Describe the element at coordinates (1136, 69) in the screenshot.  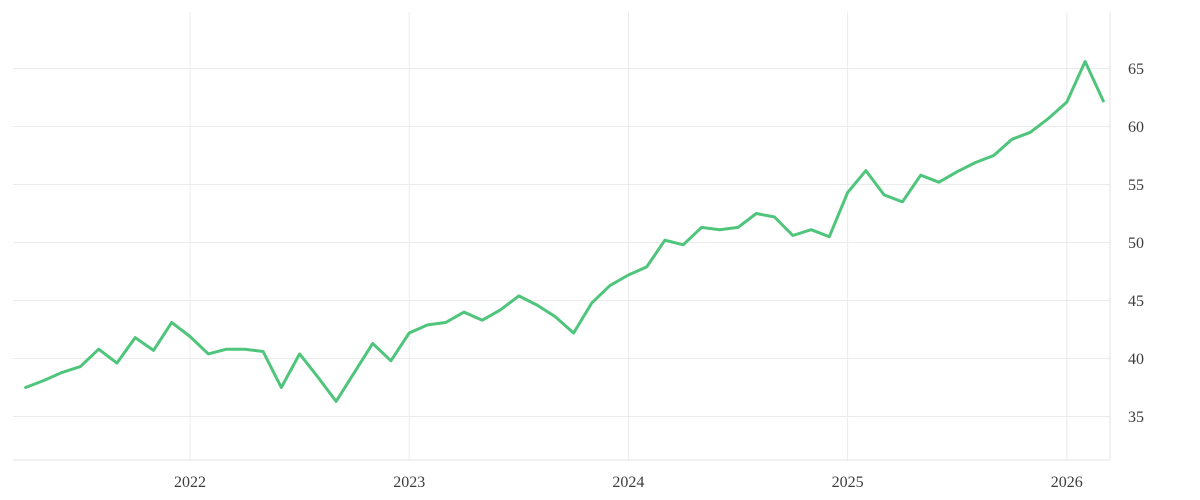
I see `y-axis-tick-label: 65` at that location.